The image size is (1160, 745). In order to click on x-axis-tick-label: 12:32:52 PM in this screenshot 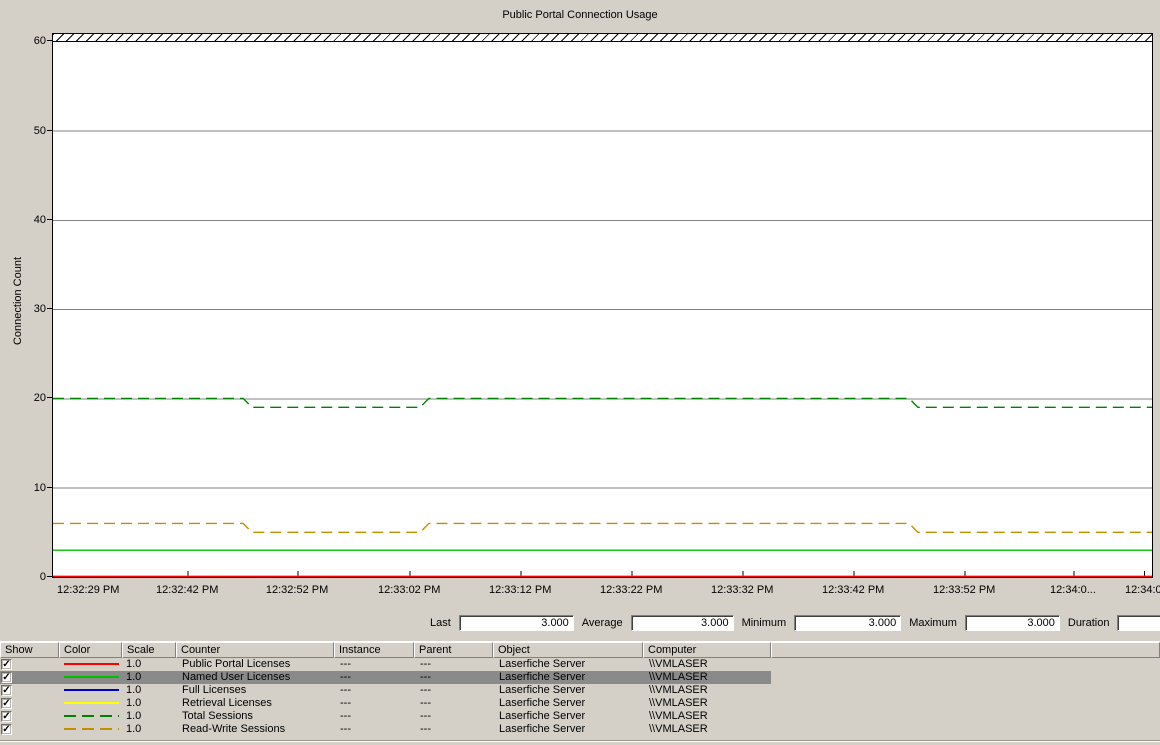, I will do `click(297, 590)`.